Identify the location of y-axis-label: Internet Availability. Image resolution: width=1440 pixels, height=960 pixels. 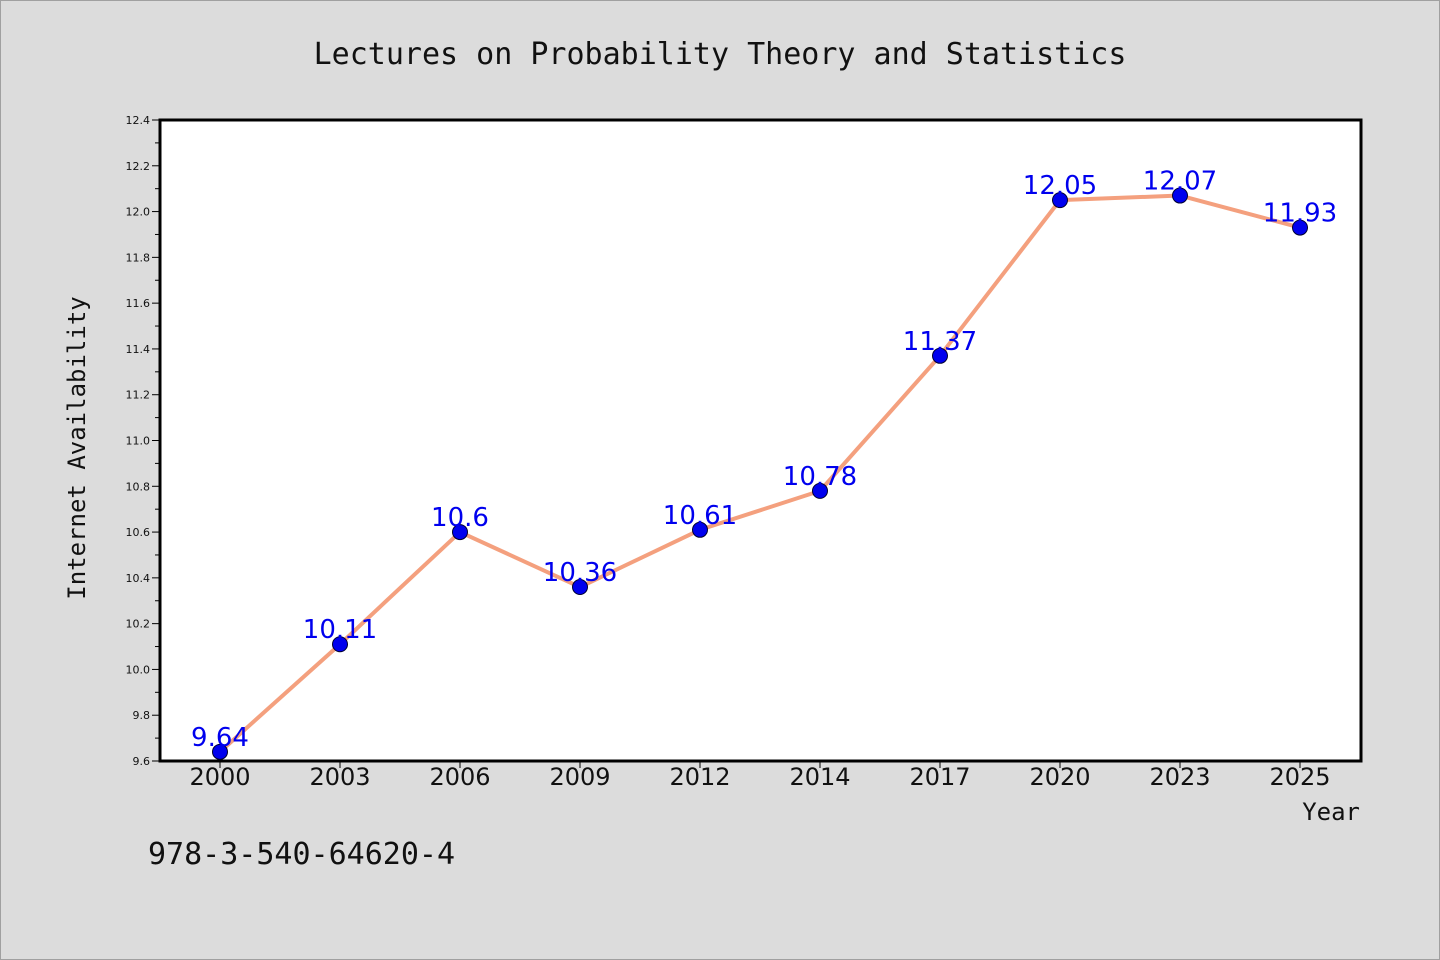
(77, 447).